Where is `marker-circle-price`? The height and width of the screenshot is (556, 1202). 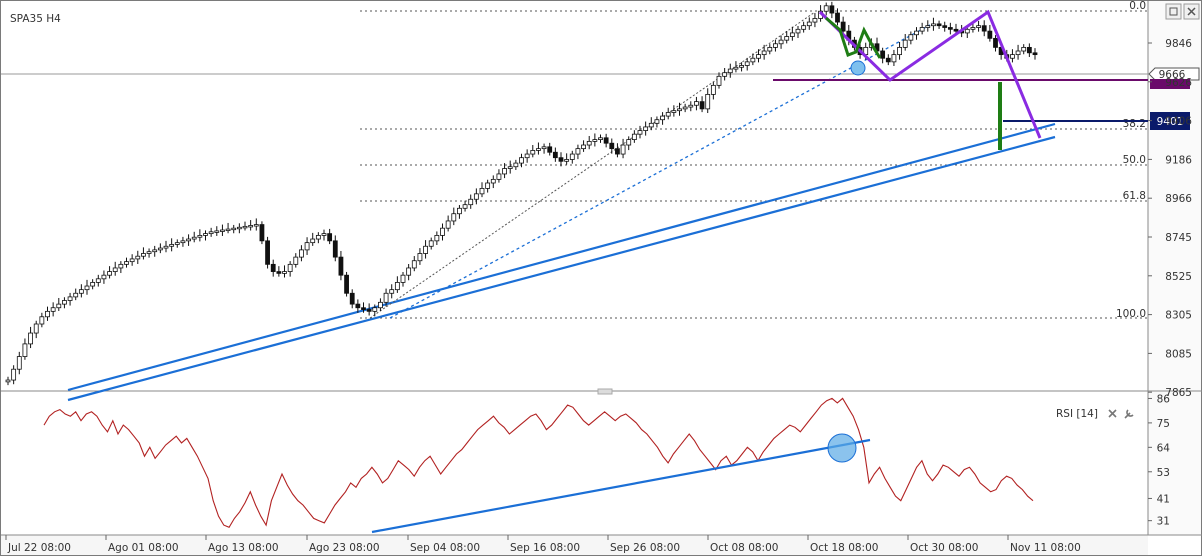 marker-circle-price is located at coordinates (858, 68).